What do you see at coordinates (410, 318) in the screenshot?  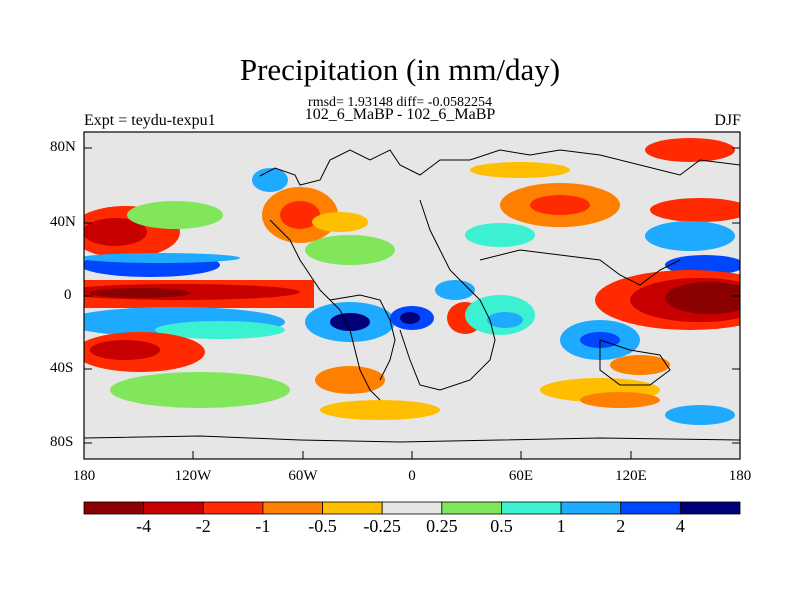 I see `region-atlantic-navy` at bounding box center [410, 318].